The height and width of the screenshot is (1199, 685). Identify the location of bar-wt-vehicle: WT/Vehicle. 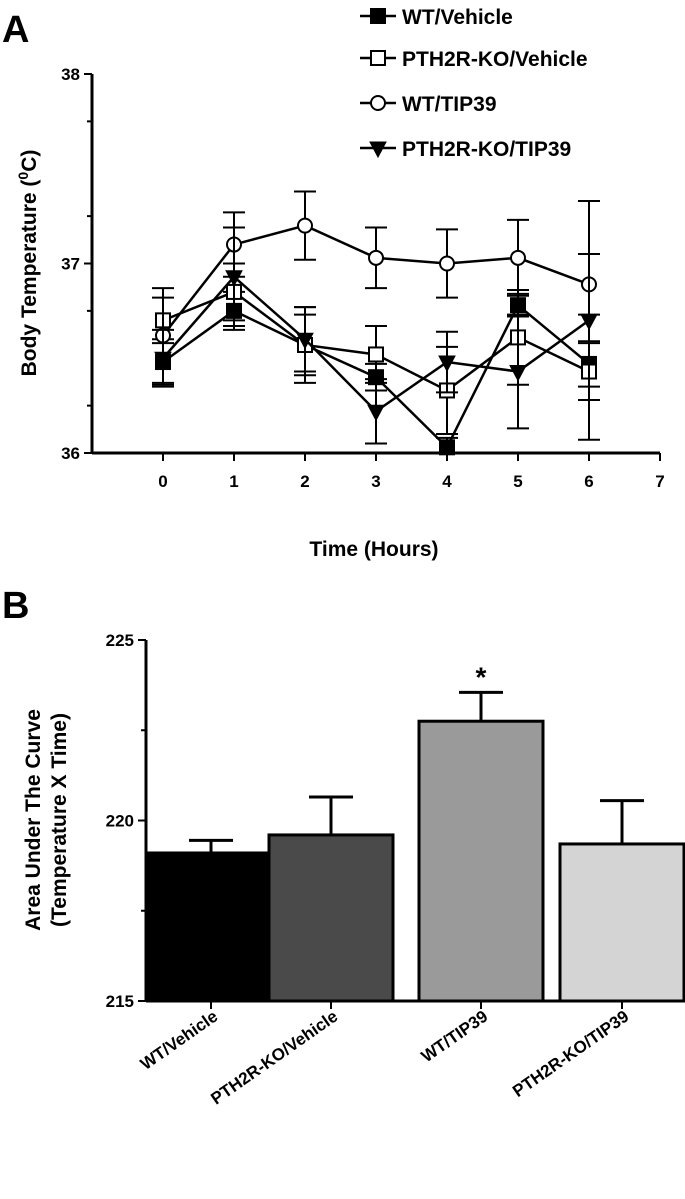
(206, 956).